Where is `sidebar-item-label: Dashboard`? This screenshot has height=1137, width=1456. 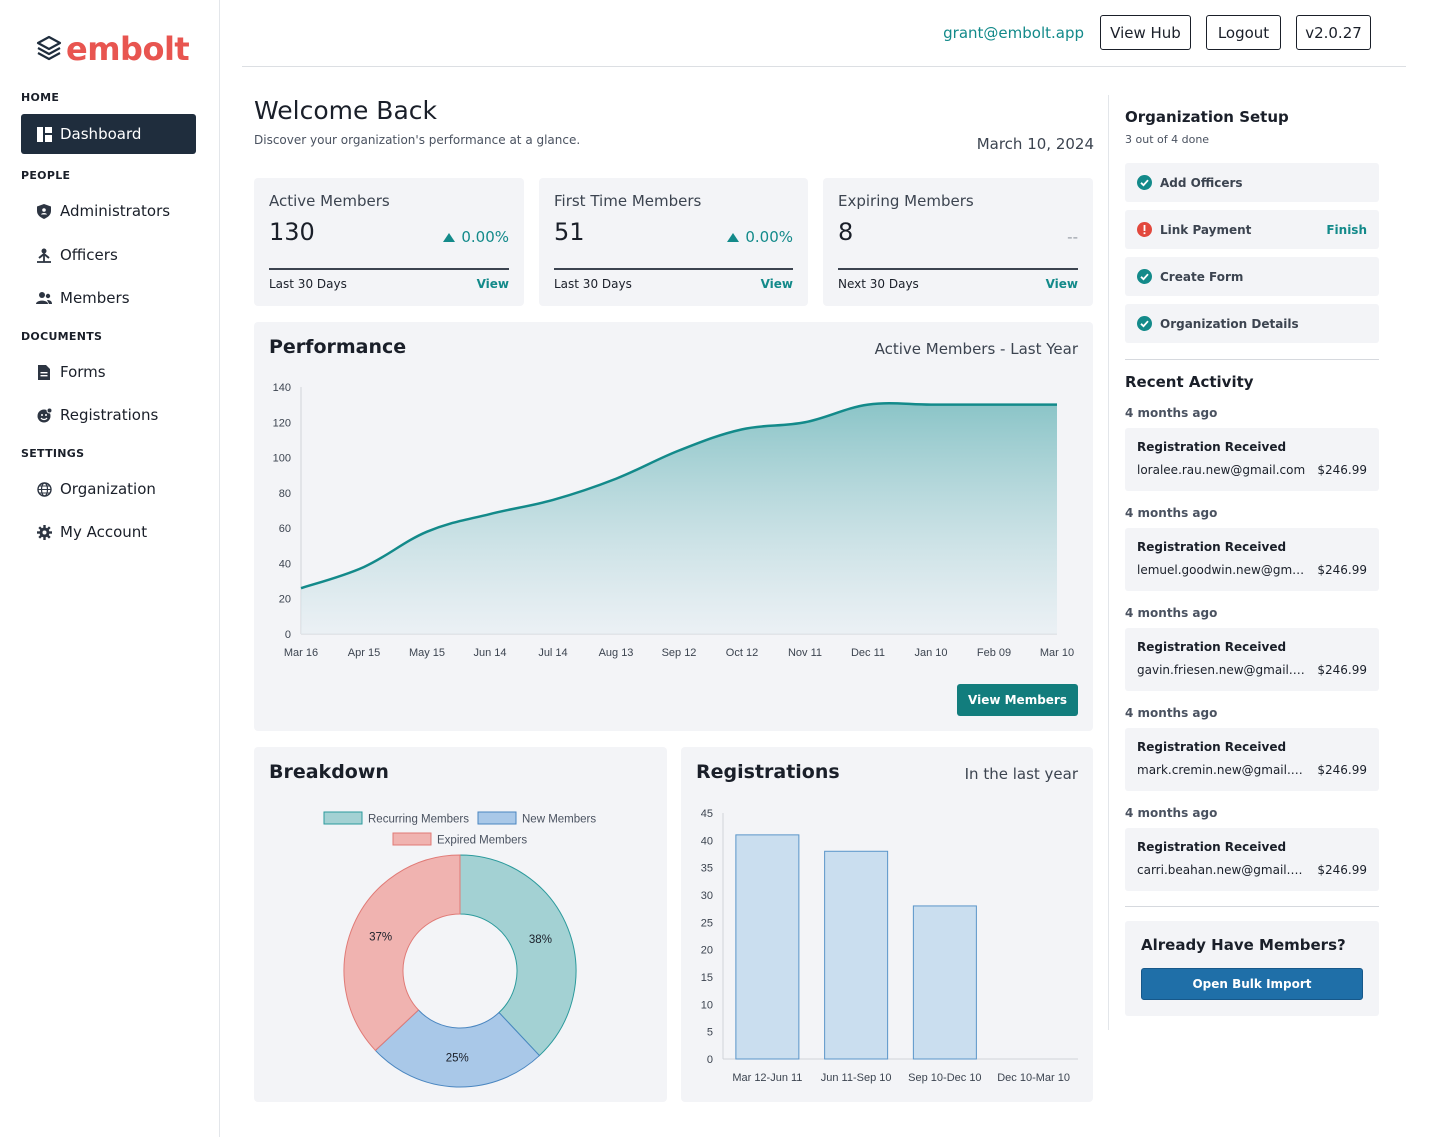 sidebar-item-label: Dashboard is located at coordinates (101, 134).